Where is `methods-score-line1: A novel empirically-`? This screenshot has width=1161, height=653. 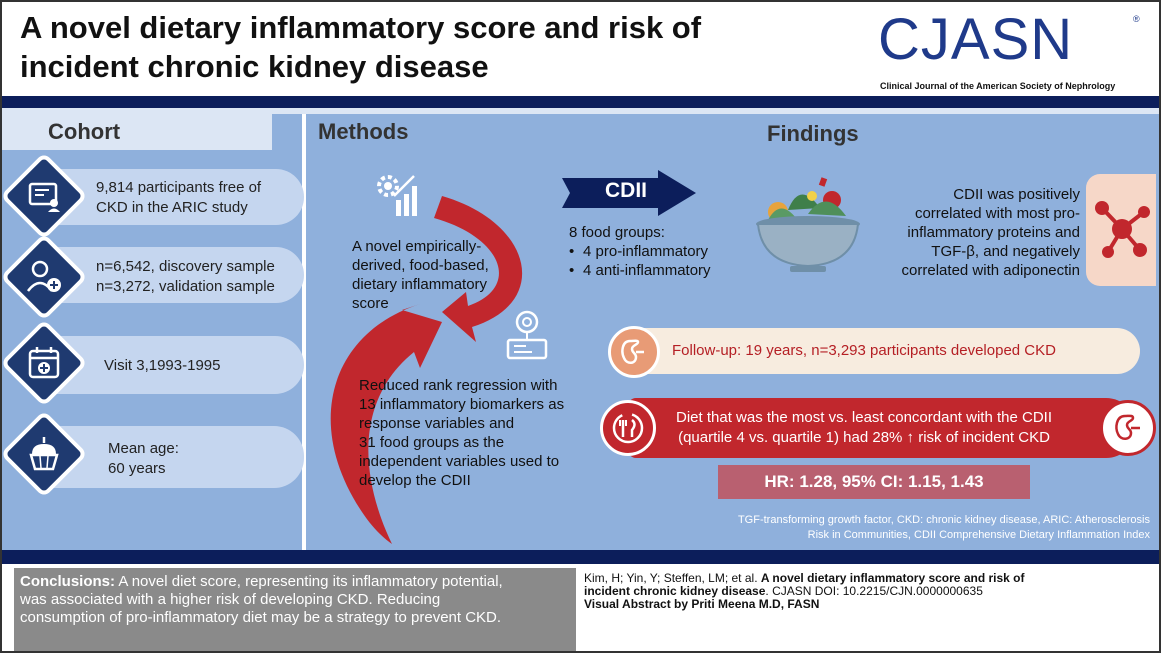 methods-score-line1: A novel empirically- is located at coordinates (417, 246).